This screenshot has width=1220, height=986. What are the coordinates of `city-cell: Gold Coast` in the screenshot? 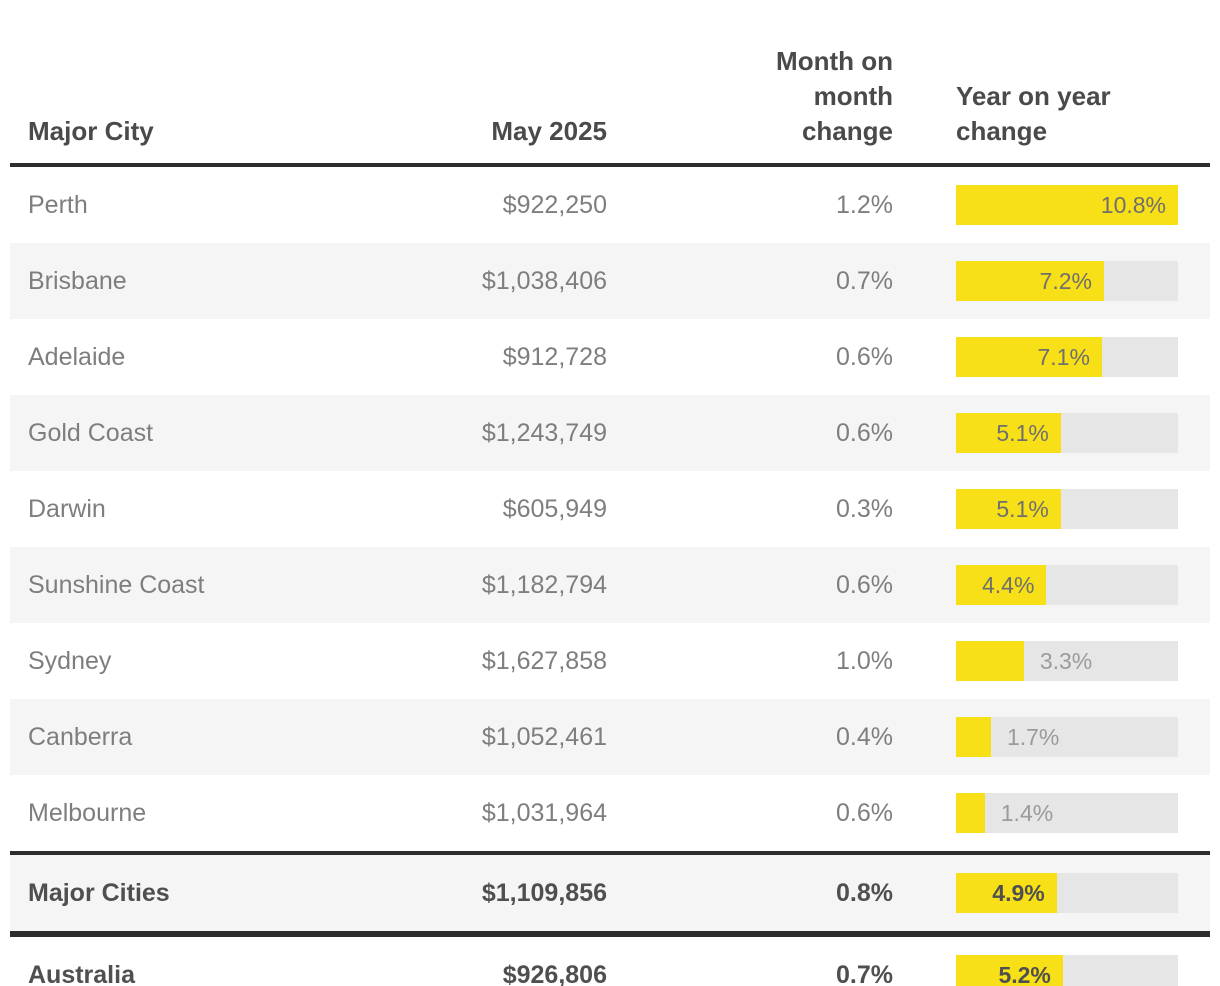 It's located at (91, 432).